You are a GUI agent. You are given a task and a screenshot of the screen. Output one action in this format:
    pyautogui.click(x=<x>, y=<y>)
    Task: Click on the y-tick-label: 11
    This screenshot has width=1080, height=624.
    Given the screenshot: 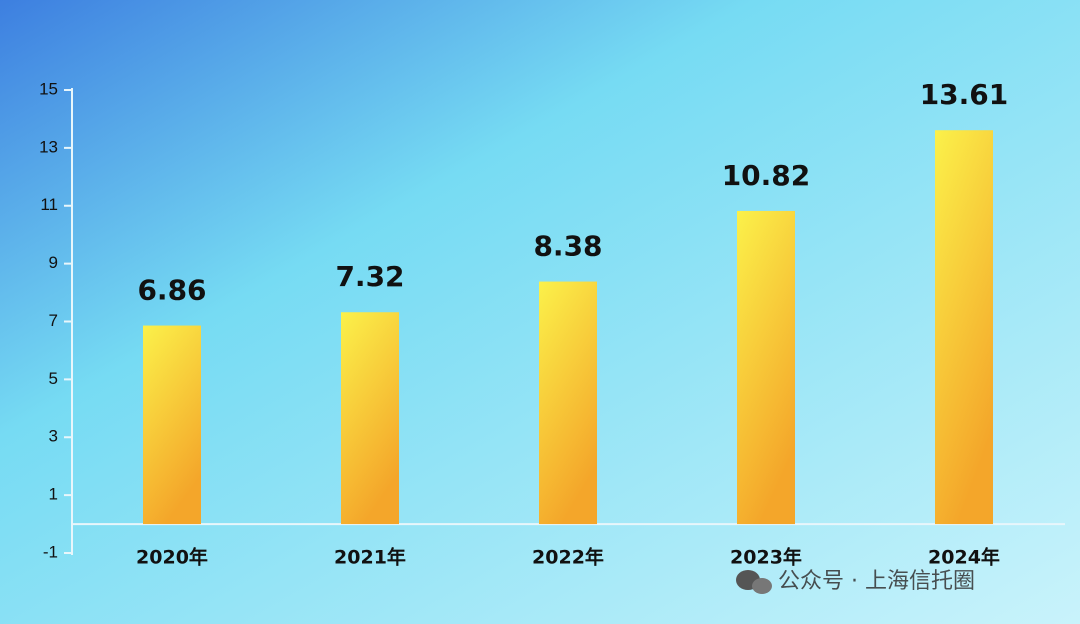 What is the action you would take?
    pyautogui.click(x=49, y=204)
    